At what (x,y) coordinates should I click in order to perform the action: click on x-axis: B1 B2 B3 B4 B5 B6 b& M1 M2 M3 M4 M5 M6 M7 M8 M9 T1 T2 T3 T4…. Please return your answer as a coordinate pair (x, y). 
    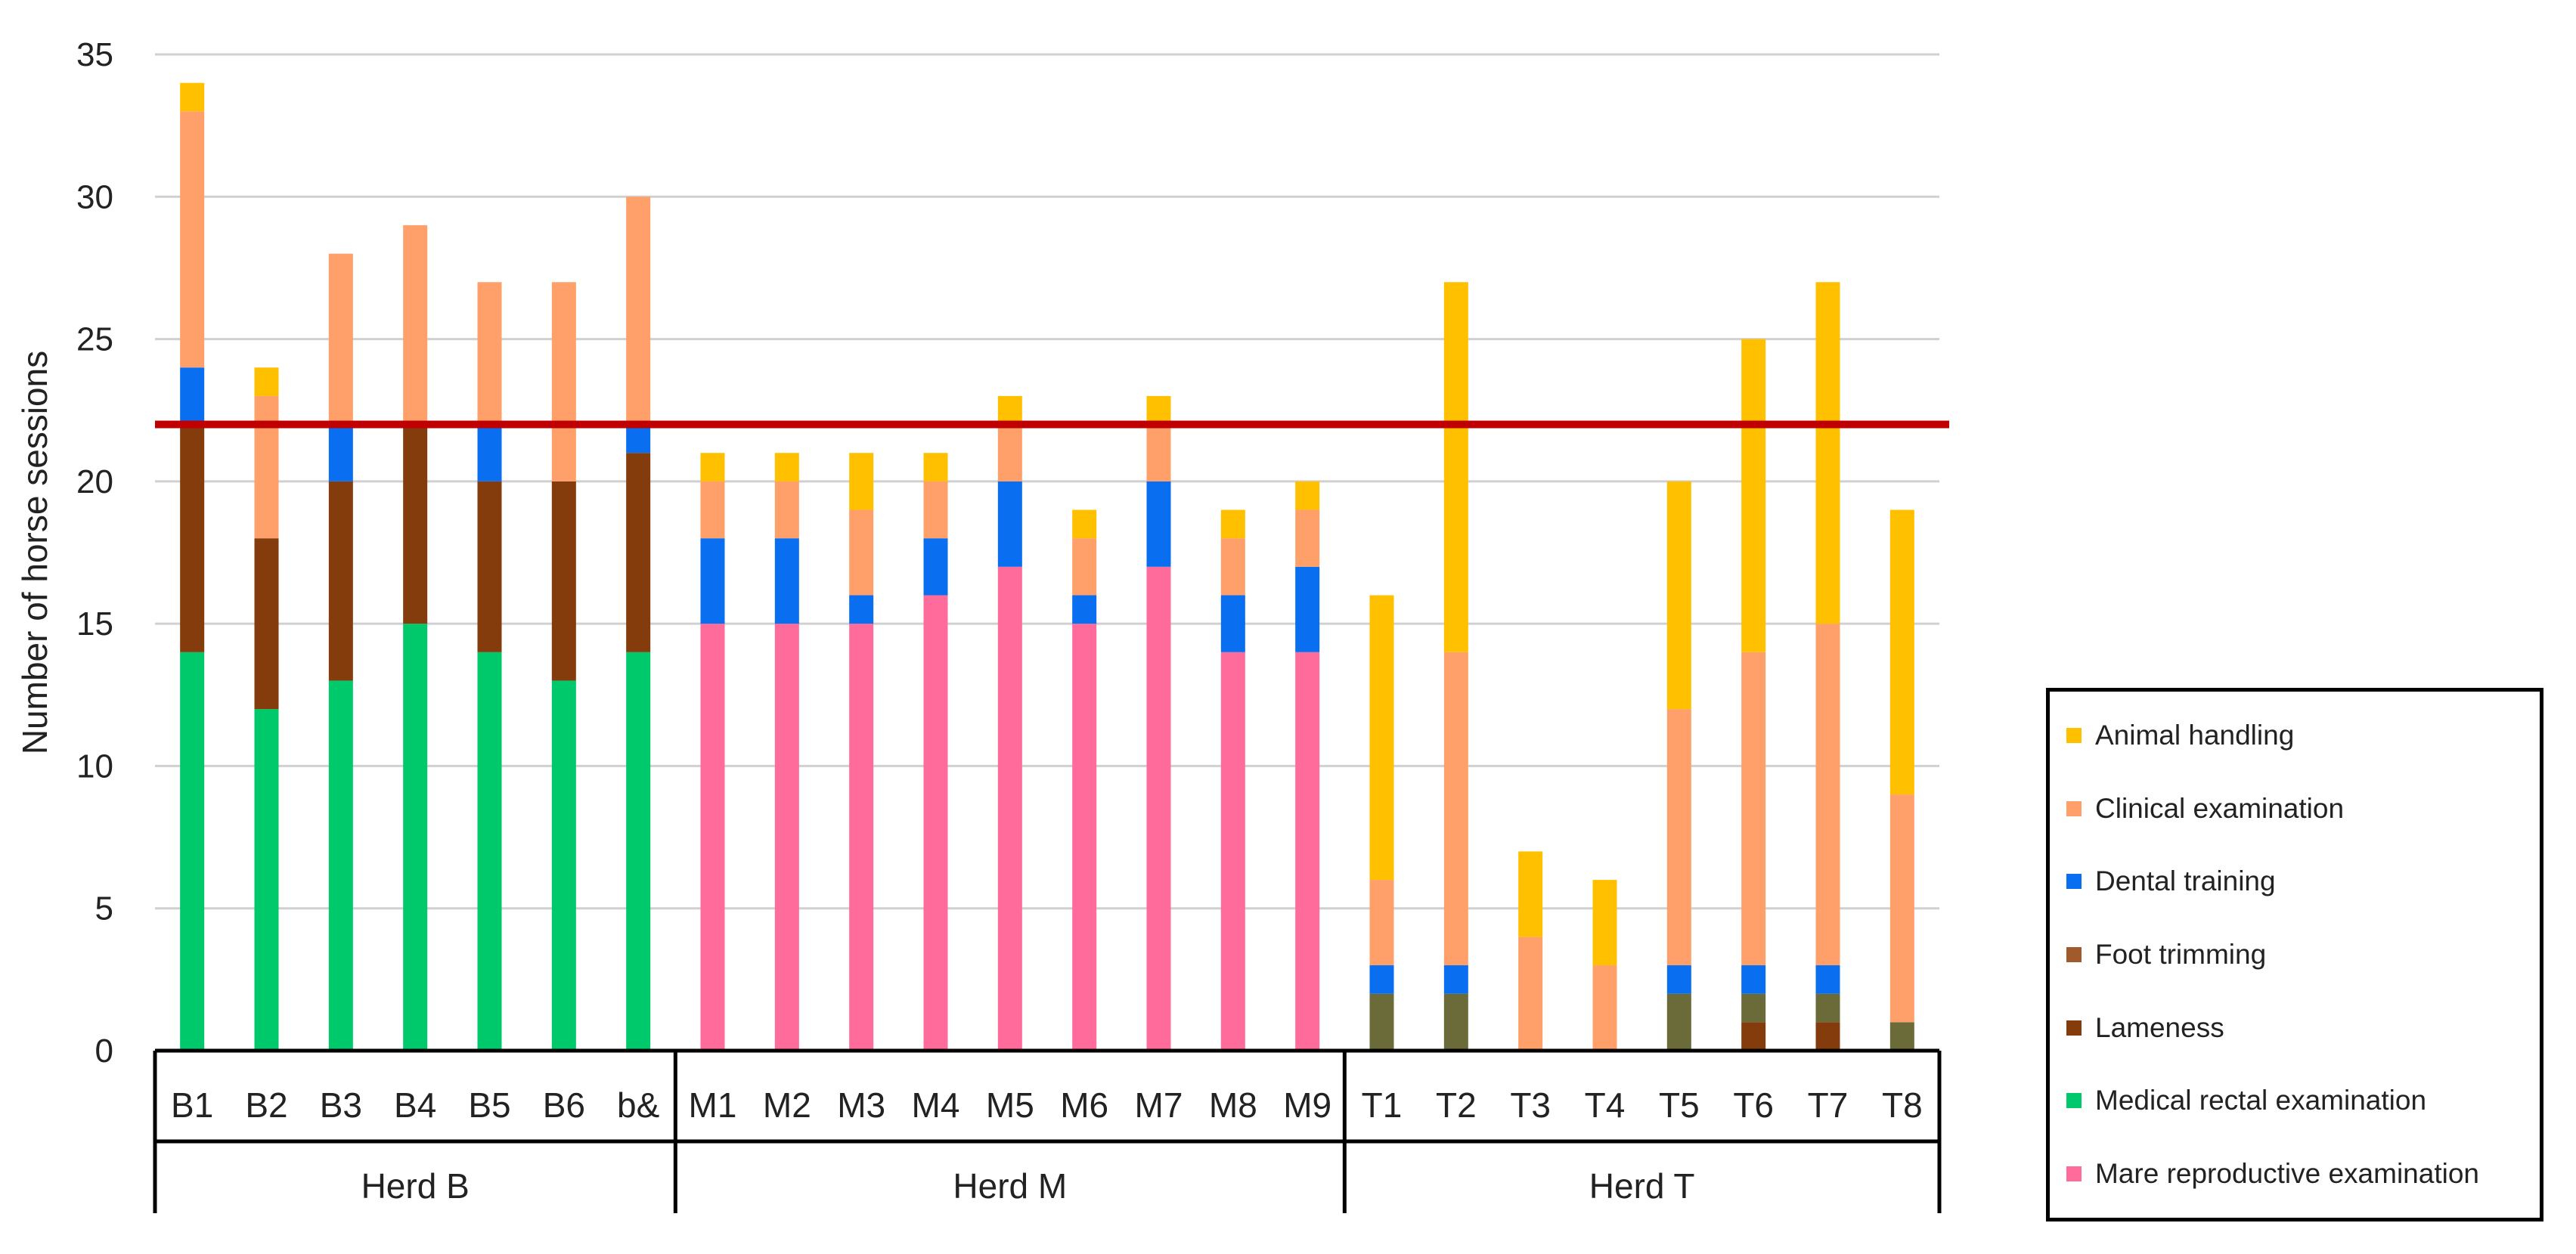
    Looking at the image, I should click on (1047, 1130).